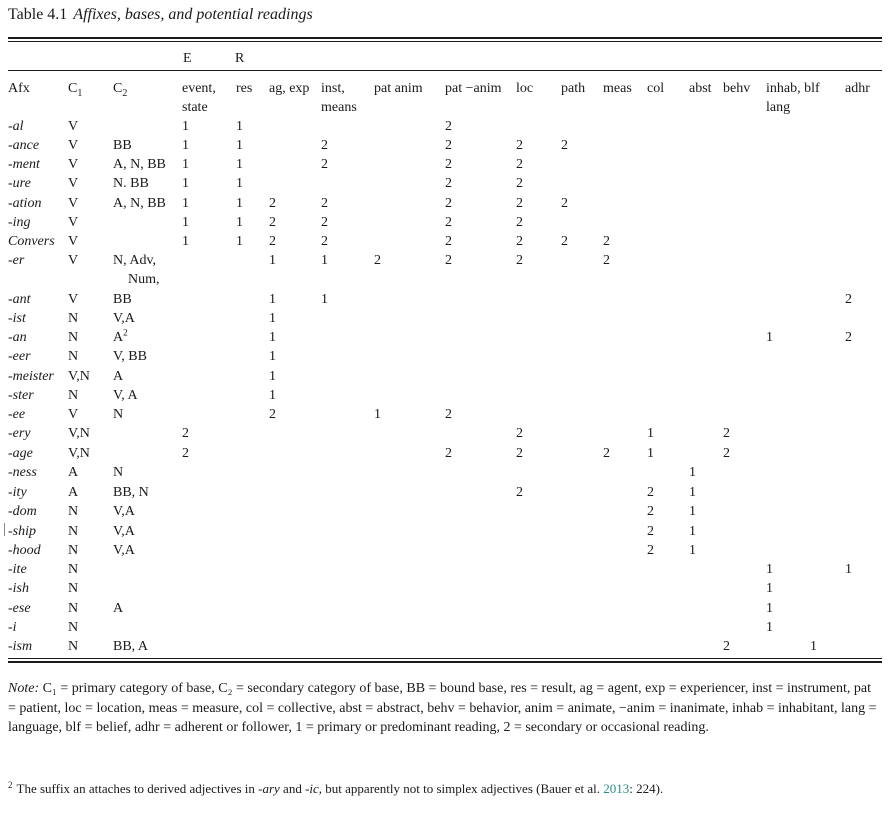  What do you see at coordinates (445, 38) in the screenshot?
I see `top-rule-thick` at bounding box center [445, 38].